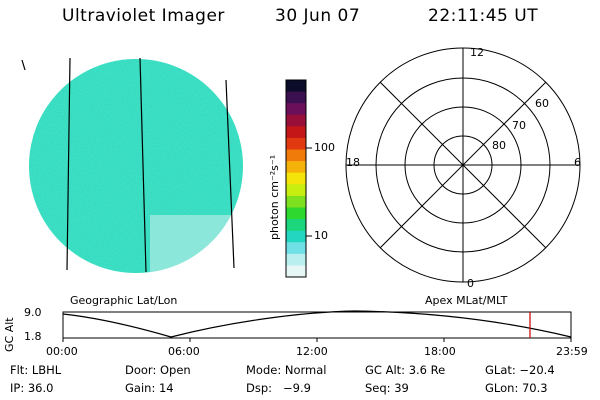 The image size is (600, 400). I want to click on lat-label-60: 60, so click(542, 103).